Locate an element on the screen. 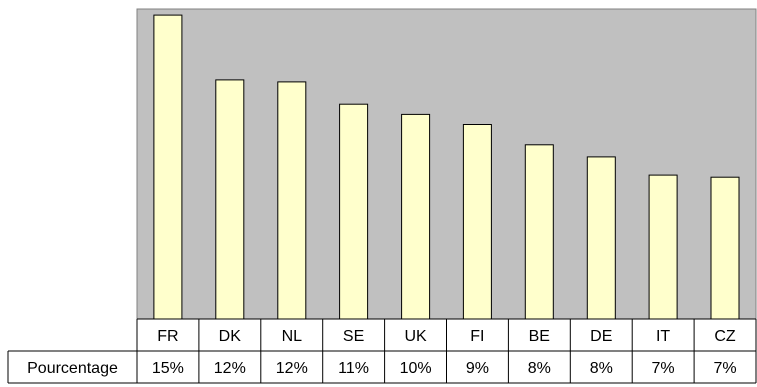 The width and height of the screenshot is (757, 387). value-cell-nl: 12% is located at coordinates (292, 368).